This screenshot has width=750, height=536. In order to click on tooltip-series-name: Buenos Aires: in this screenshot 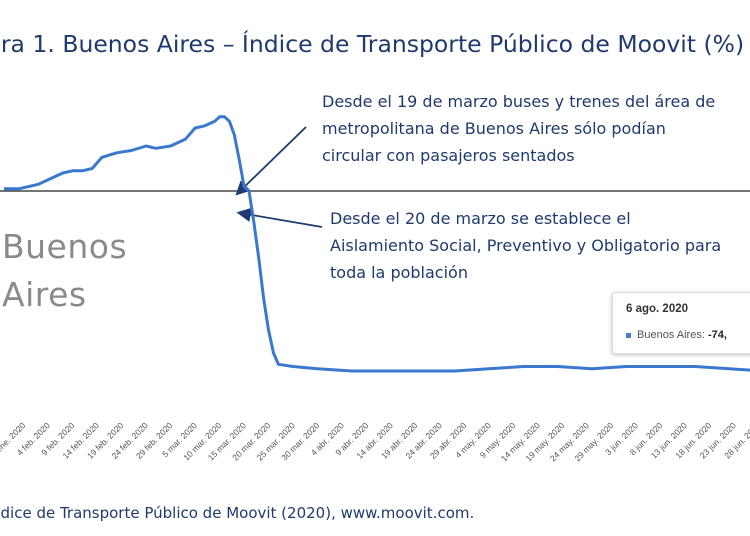, I will do `click(672, 335)`.